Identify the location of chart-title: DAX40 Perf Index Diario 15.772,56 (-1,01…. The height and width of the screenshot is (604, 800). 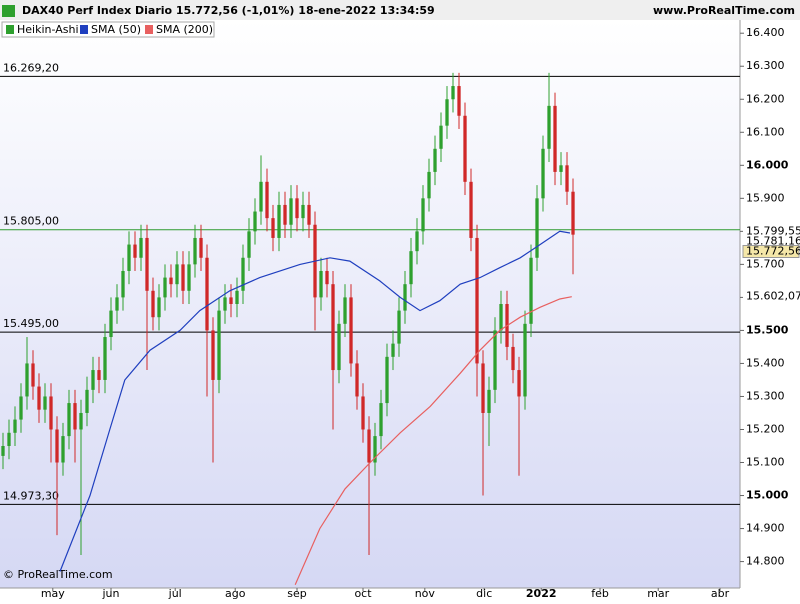
(228, 10).